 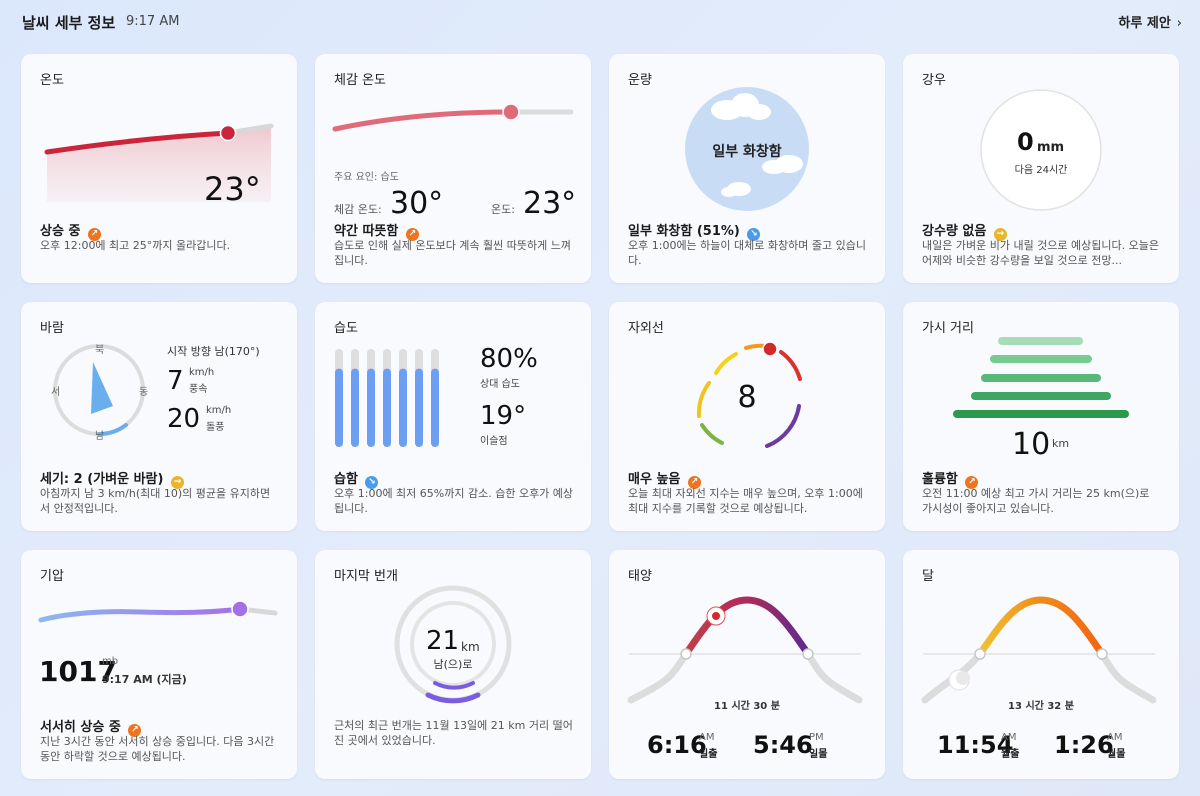 I want to click on pressure-unit: mb, so click(x=110, y=661).